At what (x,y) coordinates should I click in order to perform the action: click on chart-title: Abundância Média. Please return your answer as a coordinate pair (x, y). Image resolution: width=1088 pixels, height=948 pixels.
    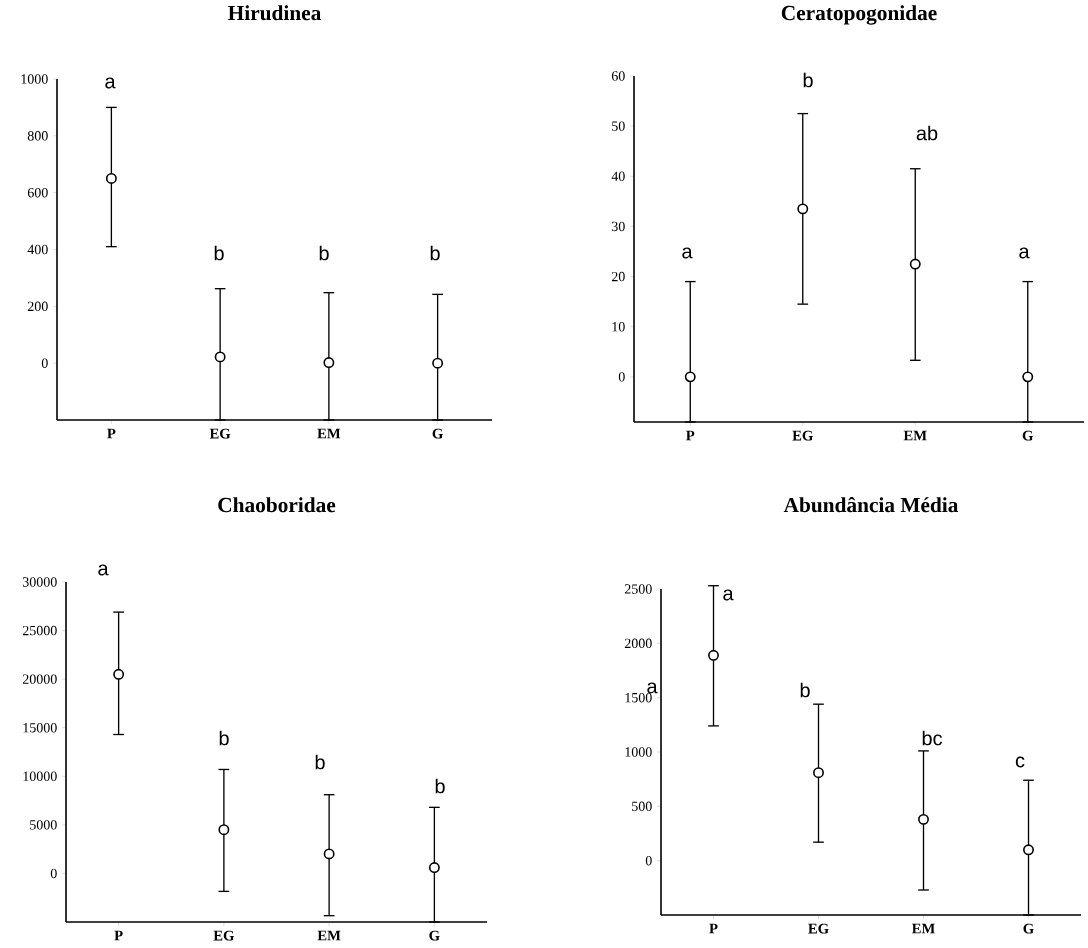
    Looking at the image, I should click on (871, 504).